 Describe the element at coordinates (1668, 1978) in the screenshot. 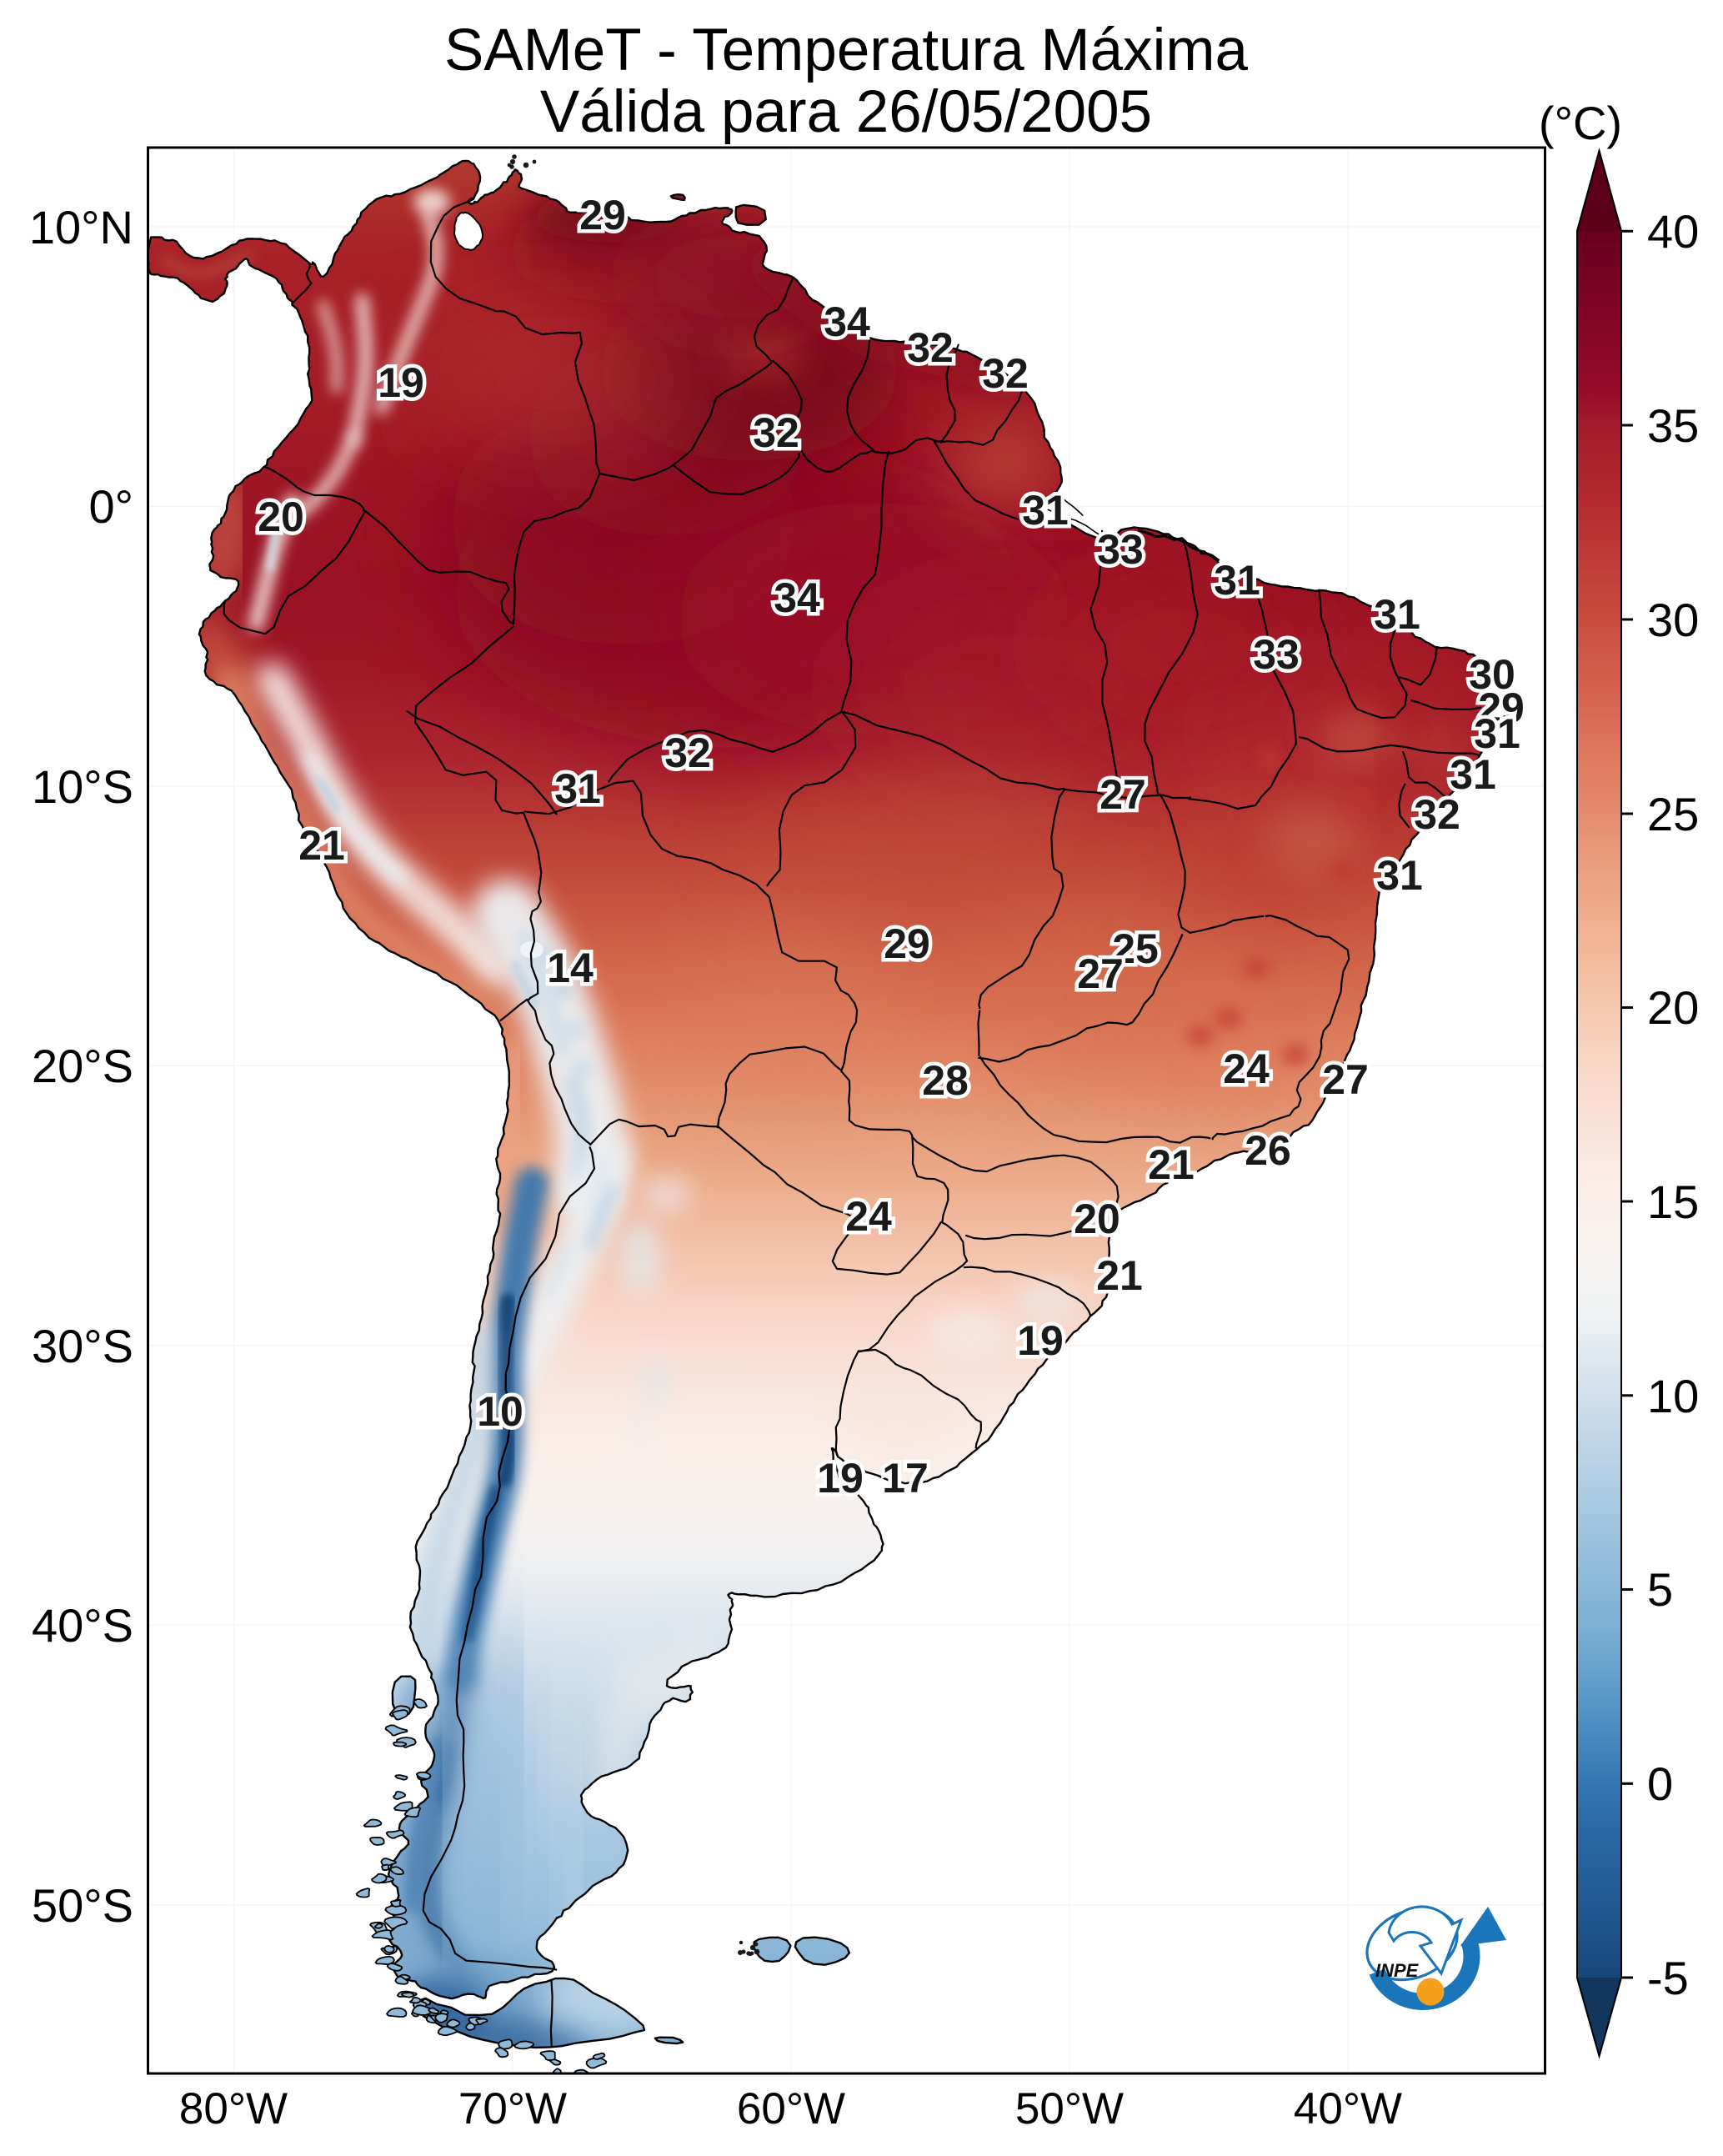

I see `svg-text: -5` at that location.